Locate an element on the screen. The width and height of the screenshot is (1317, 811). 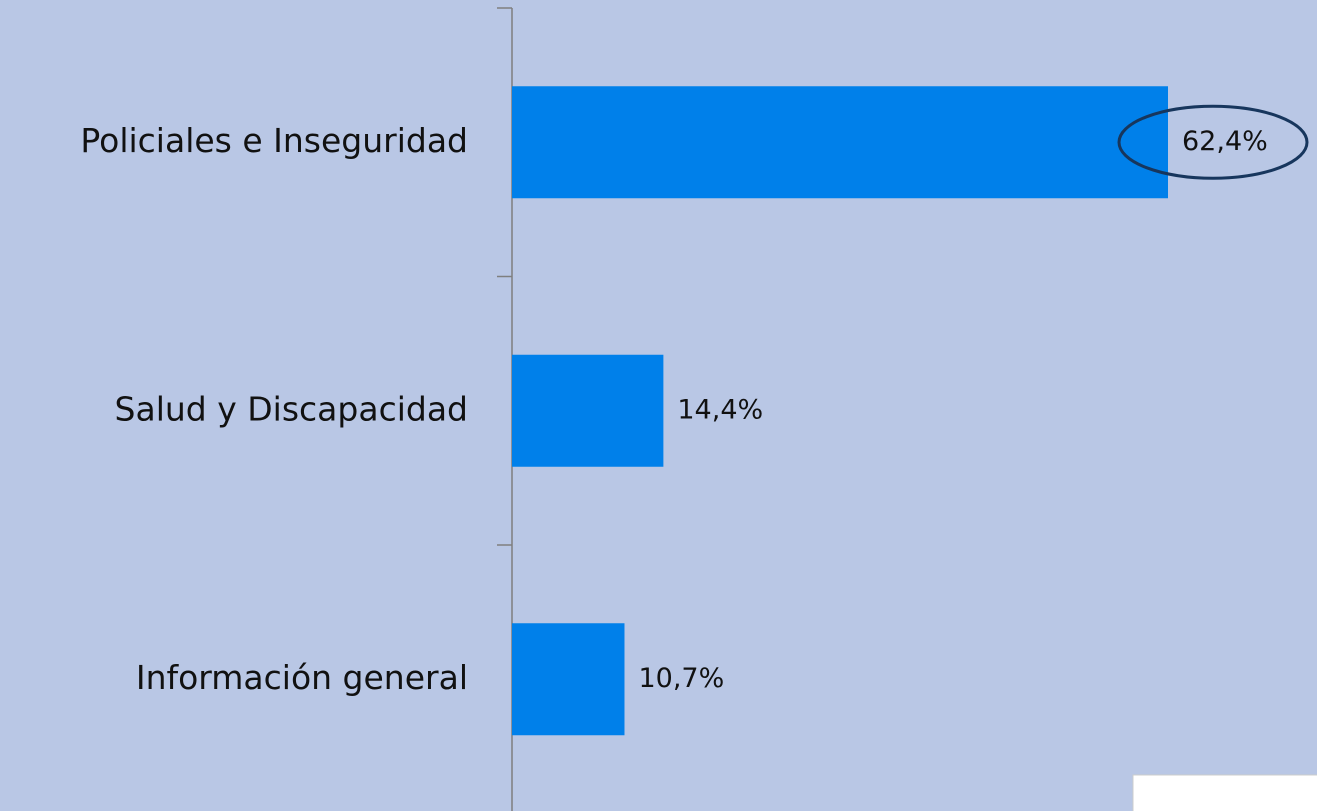
category-label: Policiales e Inseguridad is located at coordinates (274, 140).